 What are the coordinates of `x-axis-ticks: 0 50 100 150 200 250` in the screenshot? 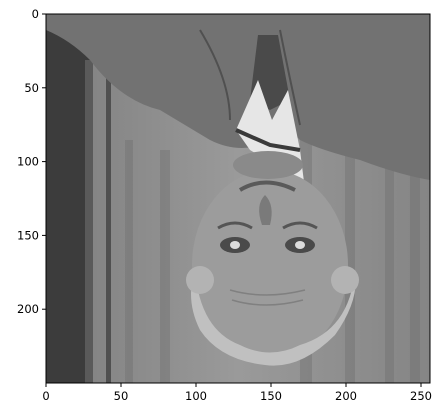 It's located at (237, 393).